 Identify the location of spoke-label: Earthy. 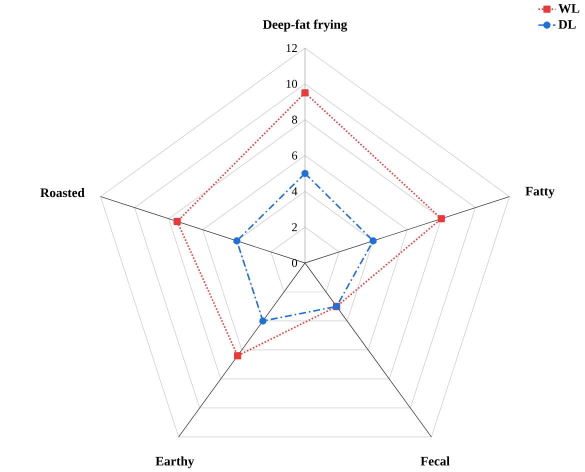
(175, 462).